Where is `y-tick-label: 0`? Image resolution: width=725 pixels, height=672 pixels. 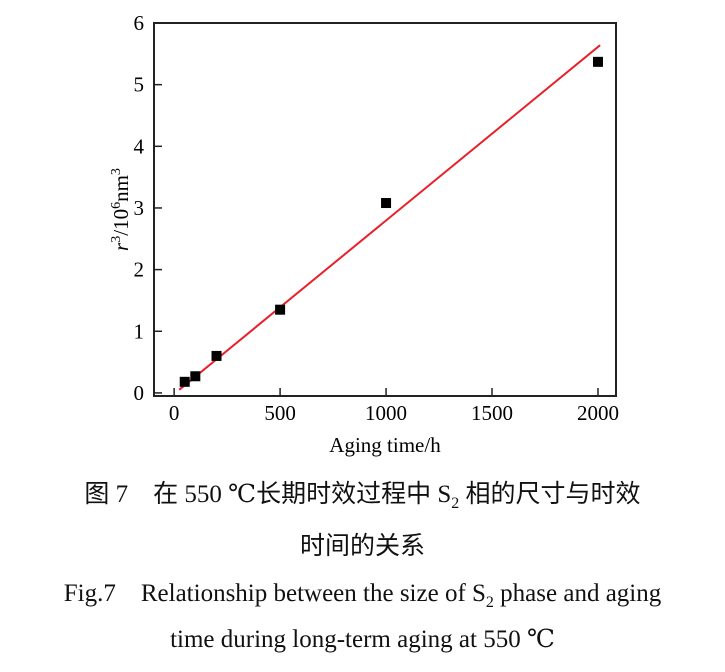
y-tick-label: 0 is located at coordinates (139, 393).